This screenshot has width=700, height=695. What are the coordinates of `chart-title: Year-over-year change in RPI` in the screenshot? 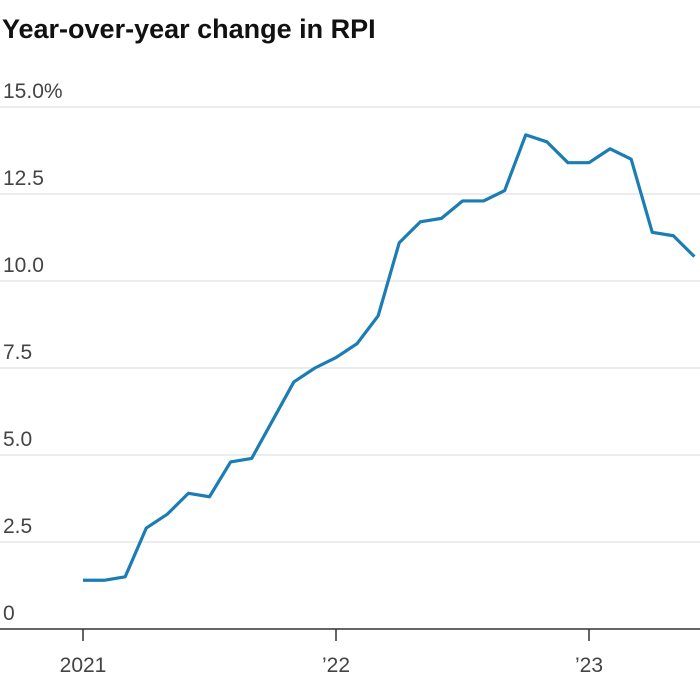 It's located at (189, 29).